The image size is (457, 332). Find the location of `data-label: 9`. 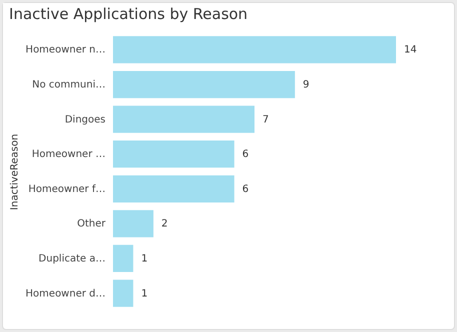

data-label: 9 is located at coordinates (306, 85).